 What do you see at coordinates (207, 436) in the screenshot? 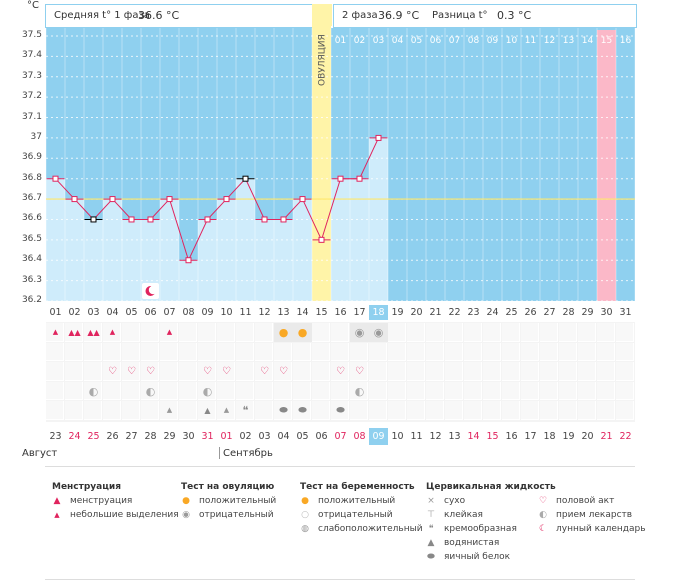
I see `date-31: 31` at bounding box center [207, 436].